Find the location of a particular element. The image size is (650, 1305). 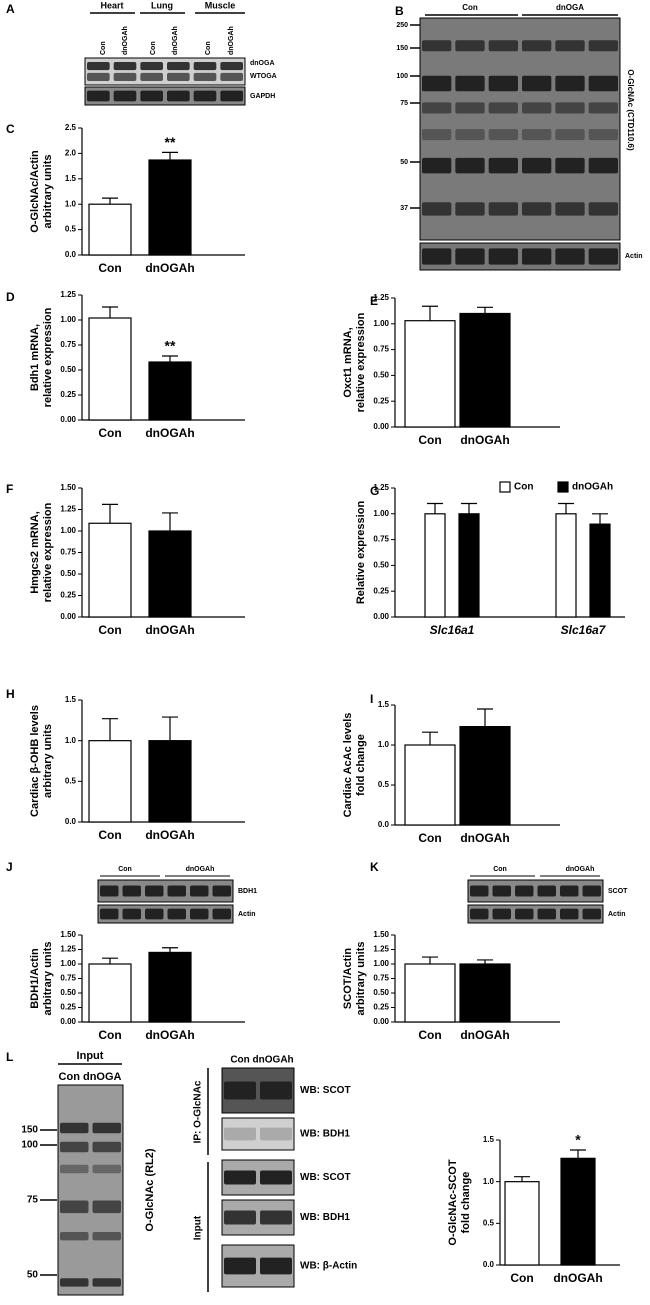

y-axis-label: relative expression is located at coordinates (48, 357).